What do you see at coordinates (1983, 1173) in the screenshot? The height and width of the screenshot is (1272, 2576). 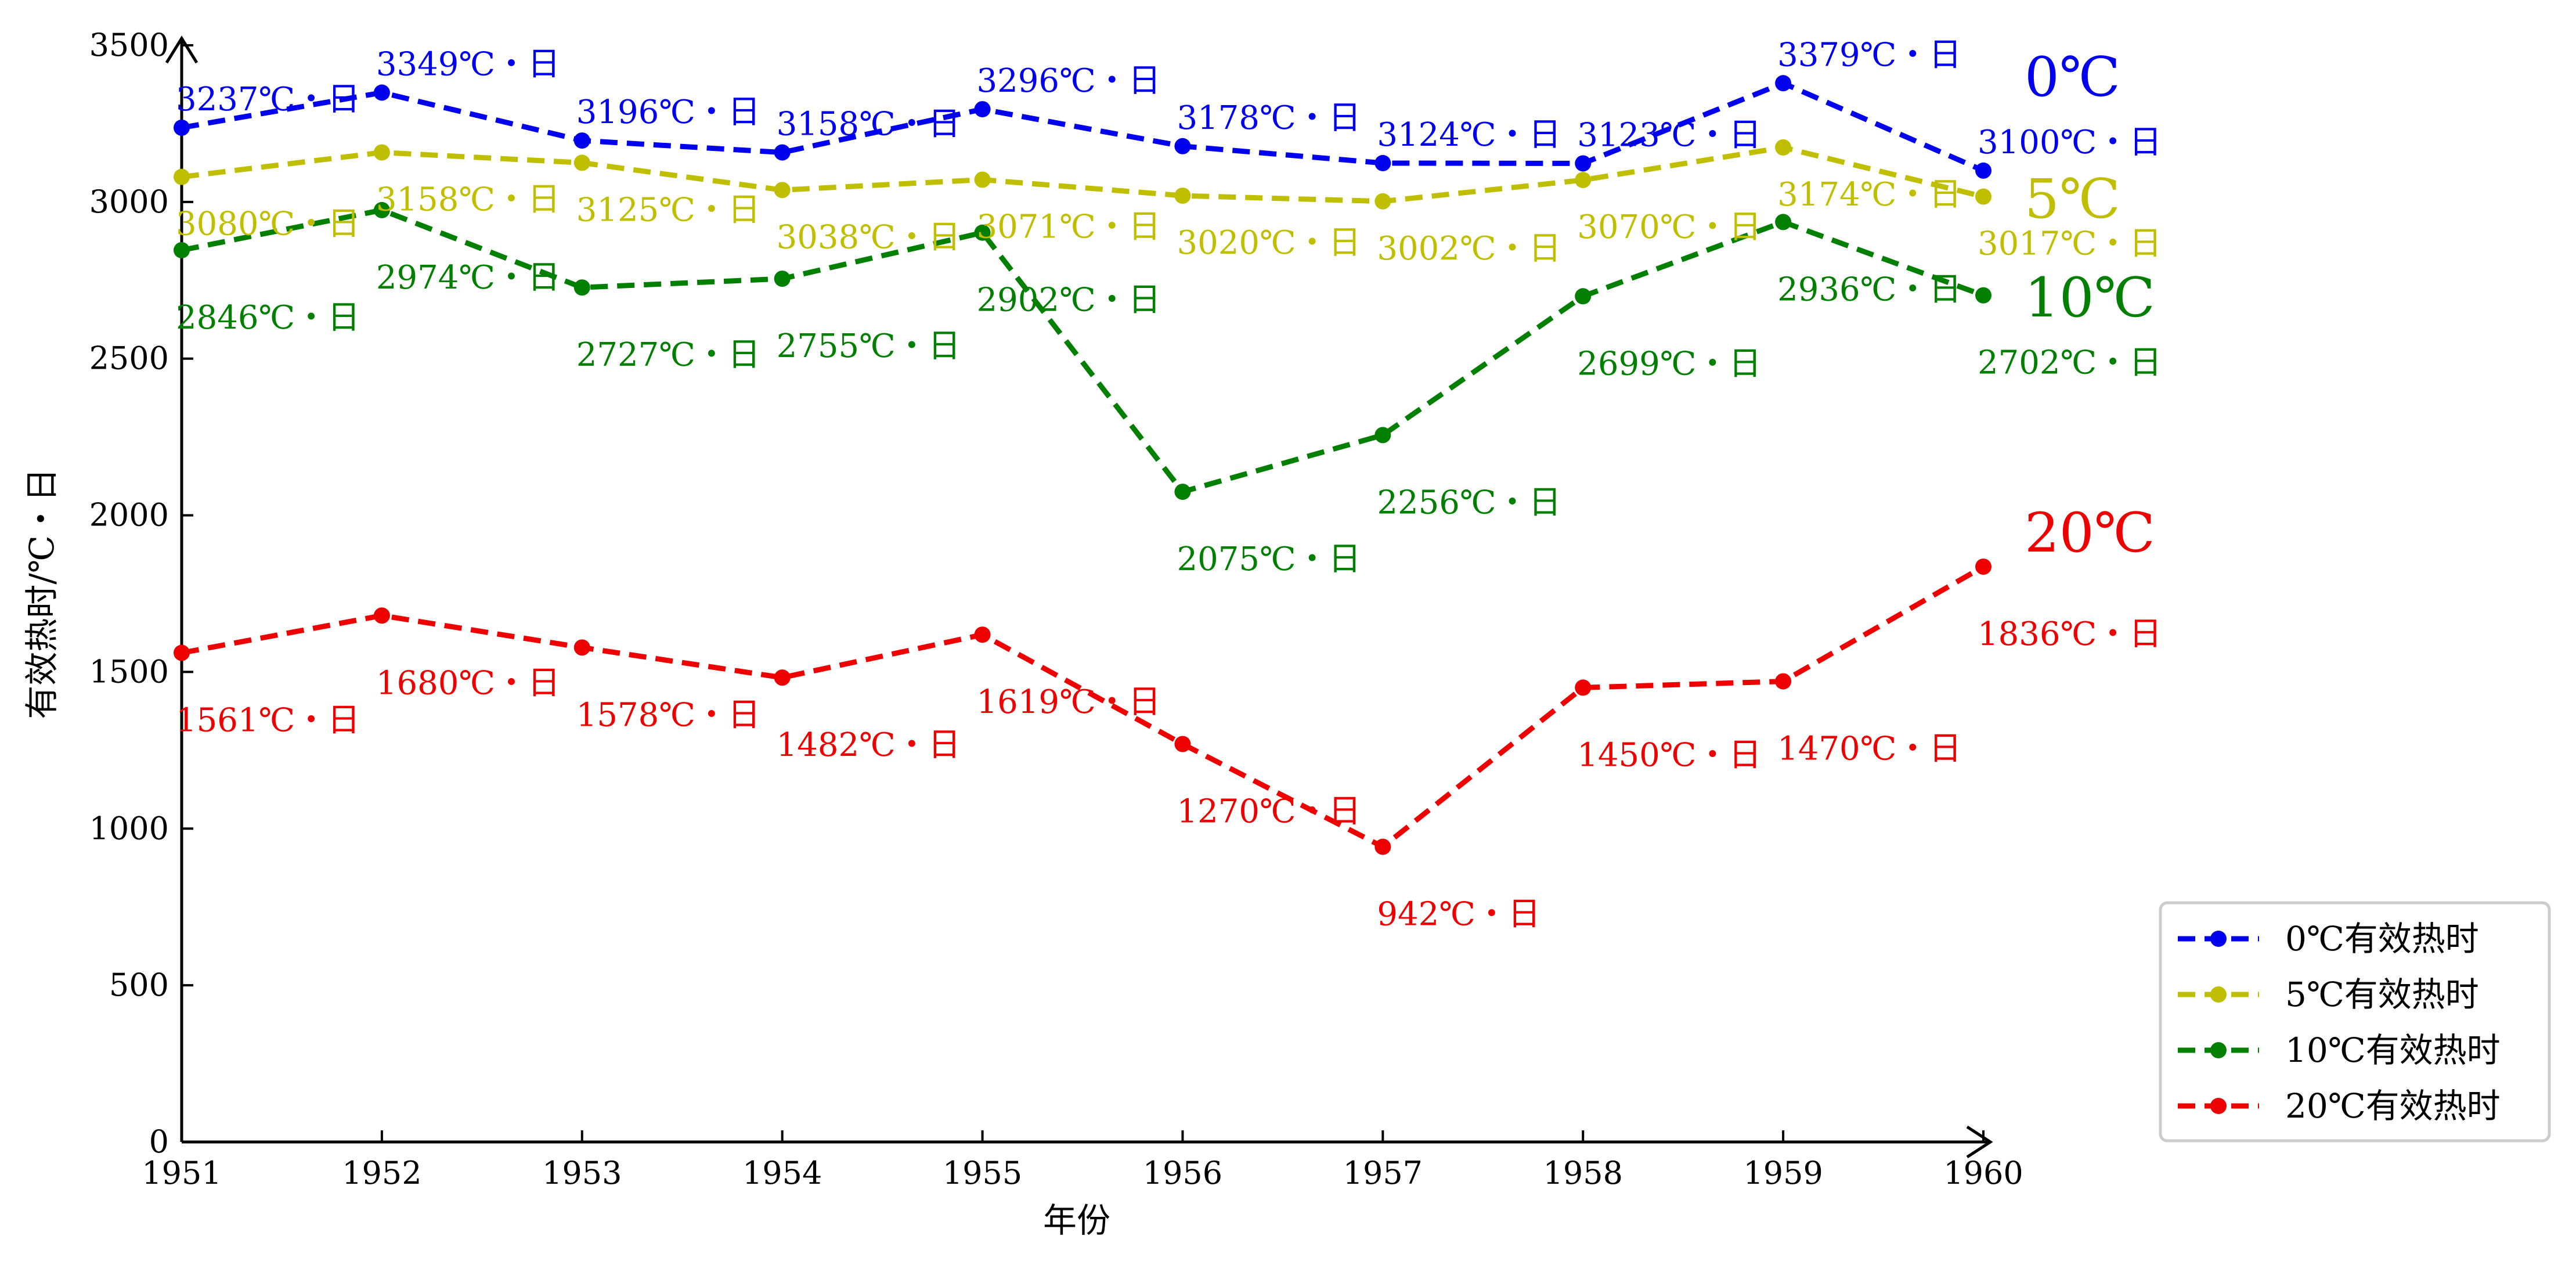 I see `x-tick-label: 1960` at bounding box center [1983, 1173].